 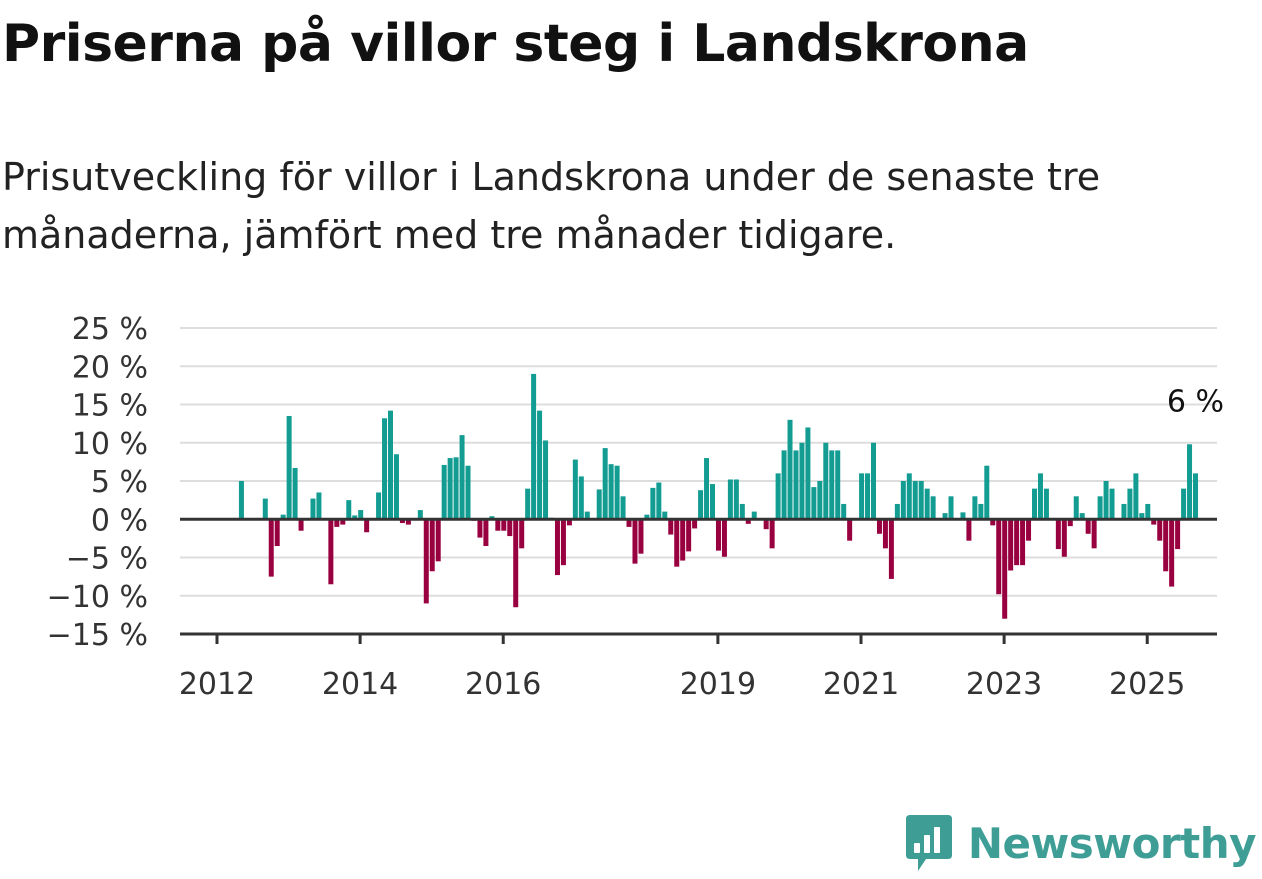 I want to click on x-tick-label: 2025, so click(x=1147, y=684).